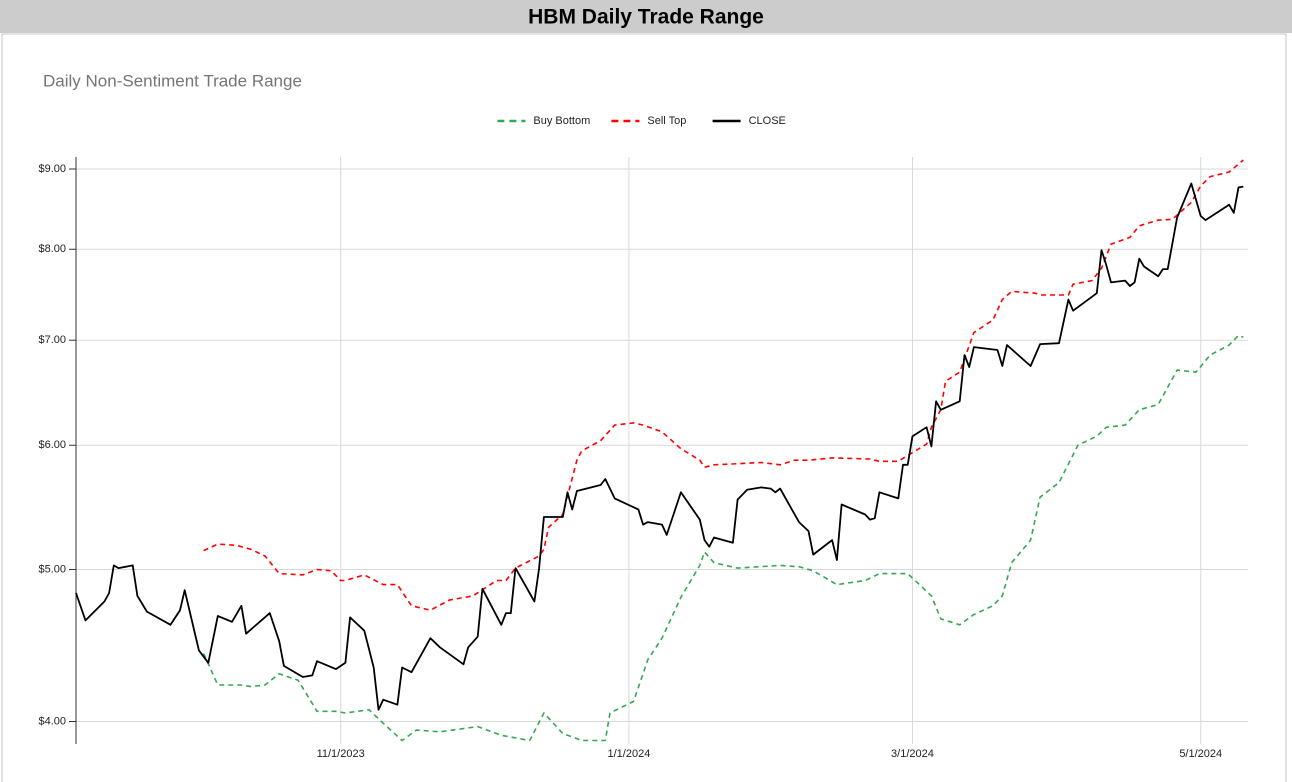 The height and width of the screenshot is (782, 1292). What do you see at coordinates (52, 169) in the screenshot?
I see `y-tick-label: $9.00` at bounding box center [52, 169].